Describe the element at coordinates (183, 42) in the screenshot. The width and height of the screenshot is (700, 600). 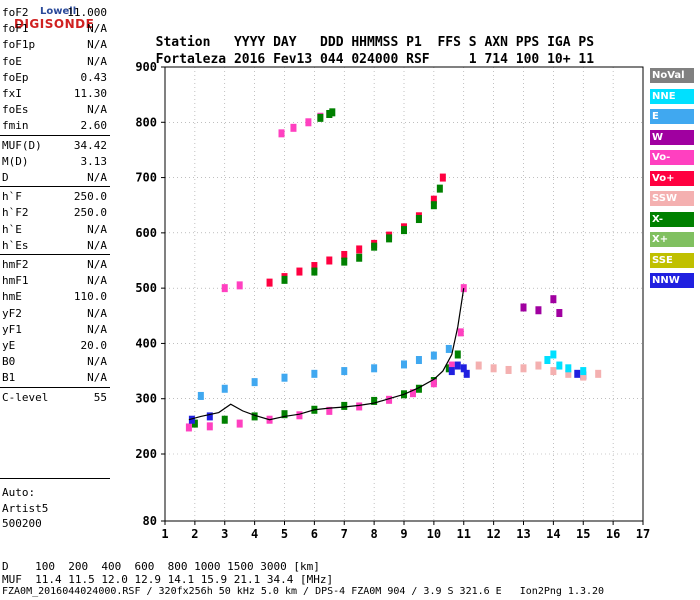
I see `header-label-station: Station` at that location.